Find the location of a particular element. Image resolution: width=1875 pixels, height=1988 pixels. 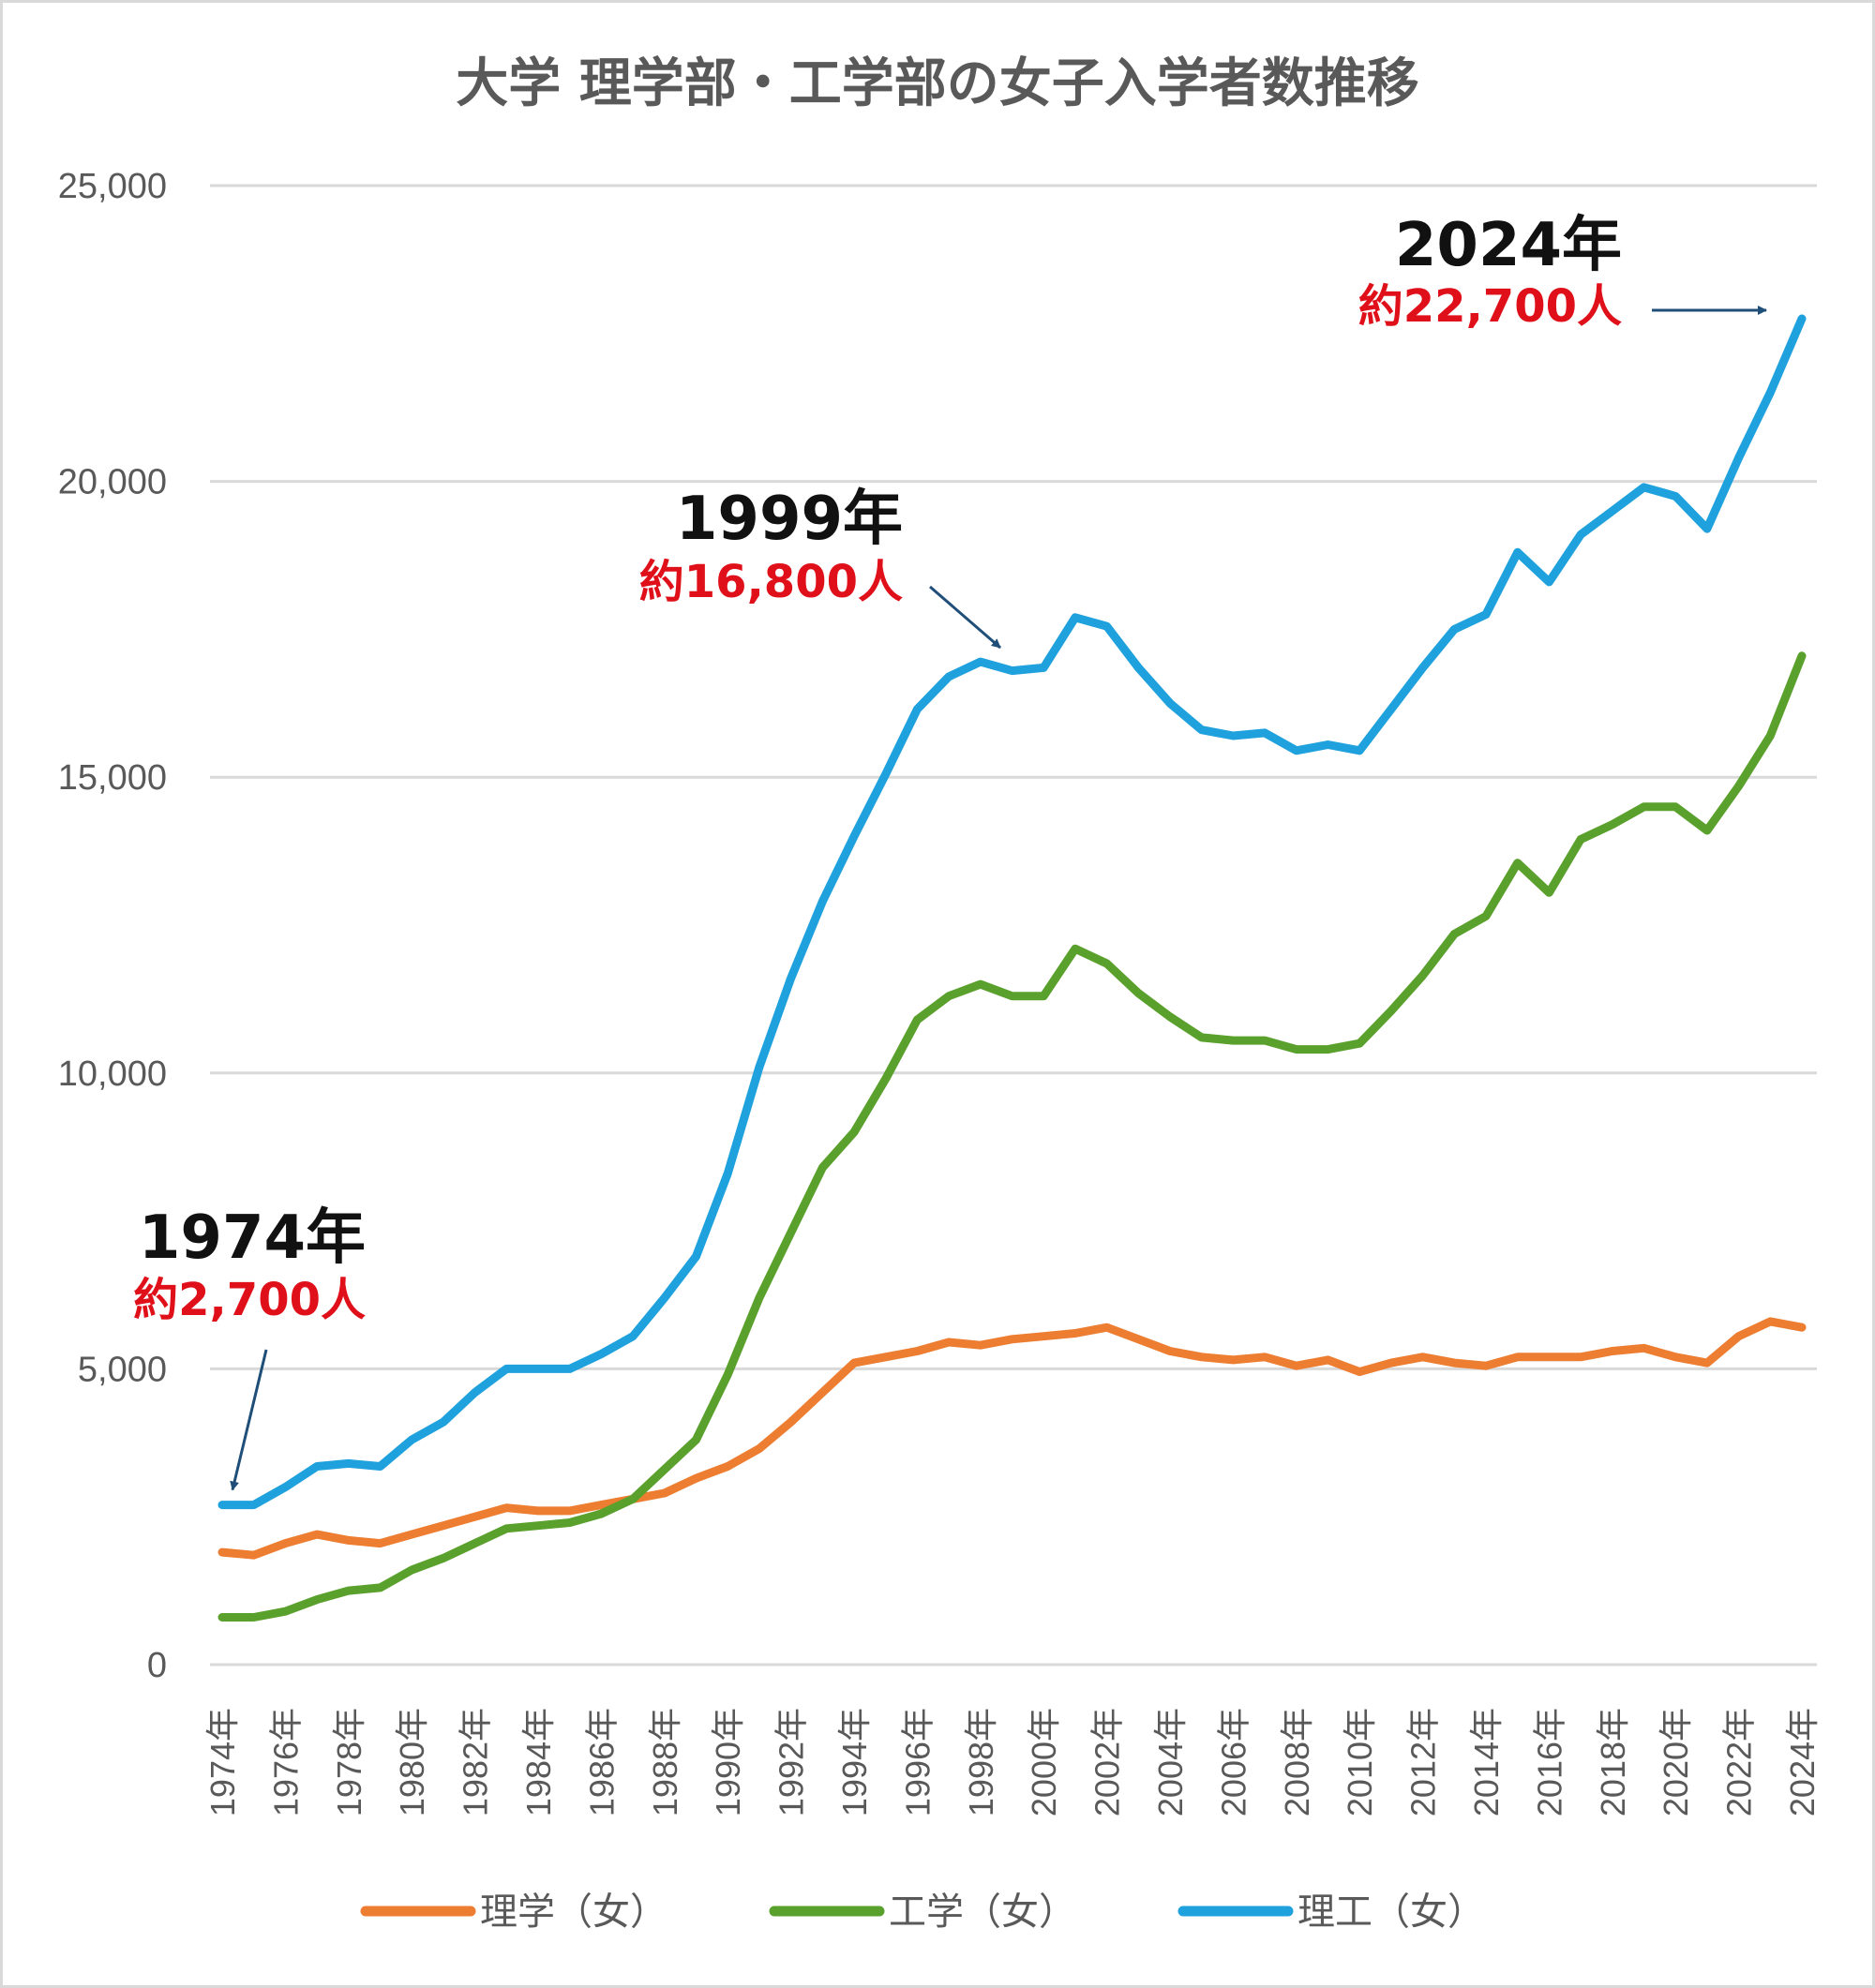

x-tick-label: 1984年 is located at coordinates (538, 1762).